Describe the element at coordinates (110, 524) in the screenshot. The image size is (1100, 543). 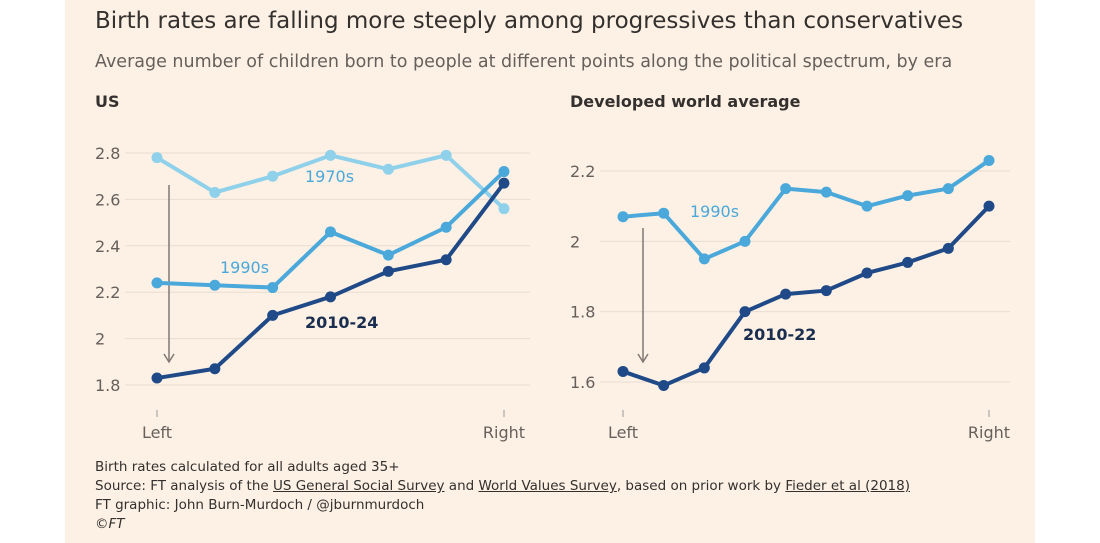
I see `footer-copyright: ©FT` at that location.